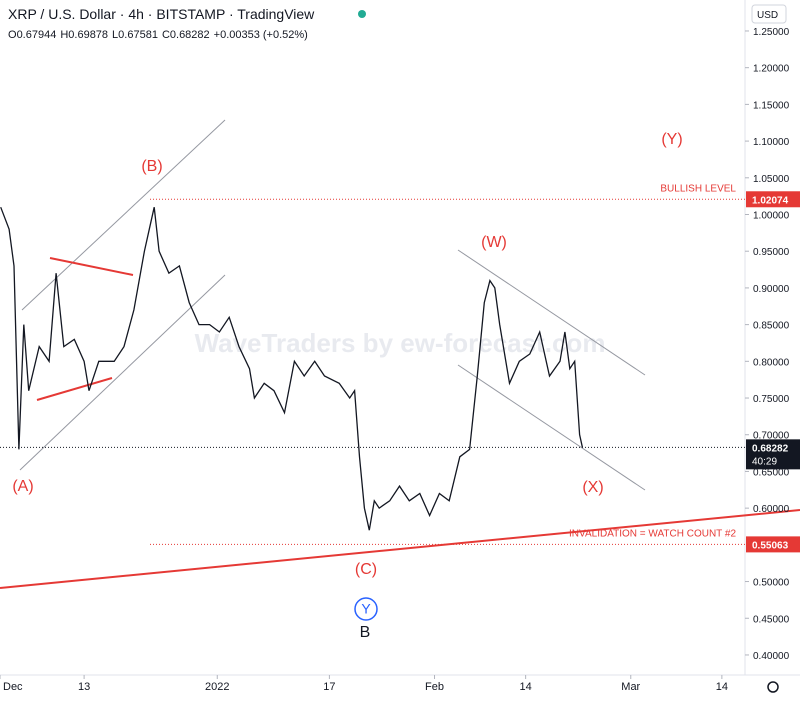  Describe the element at coordinates (434, 687) in the screenshot. I see `x-tick-label: Feb` at that location.